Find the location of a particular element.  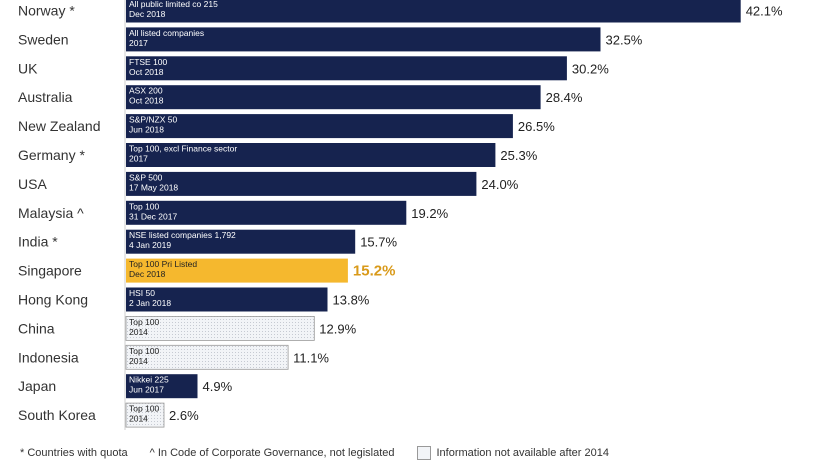

category-label: USA is located at coordinates (32, 184).